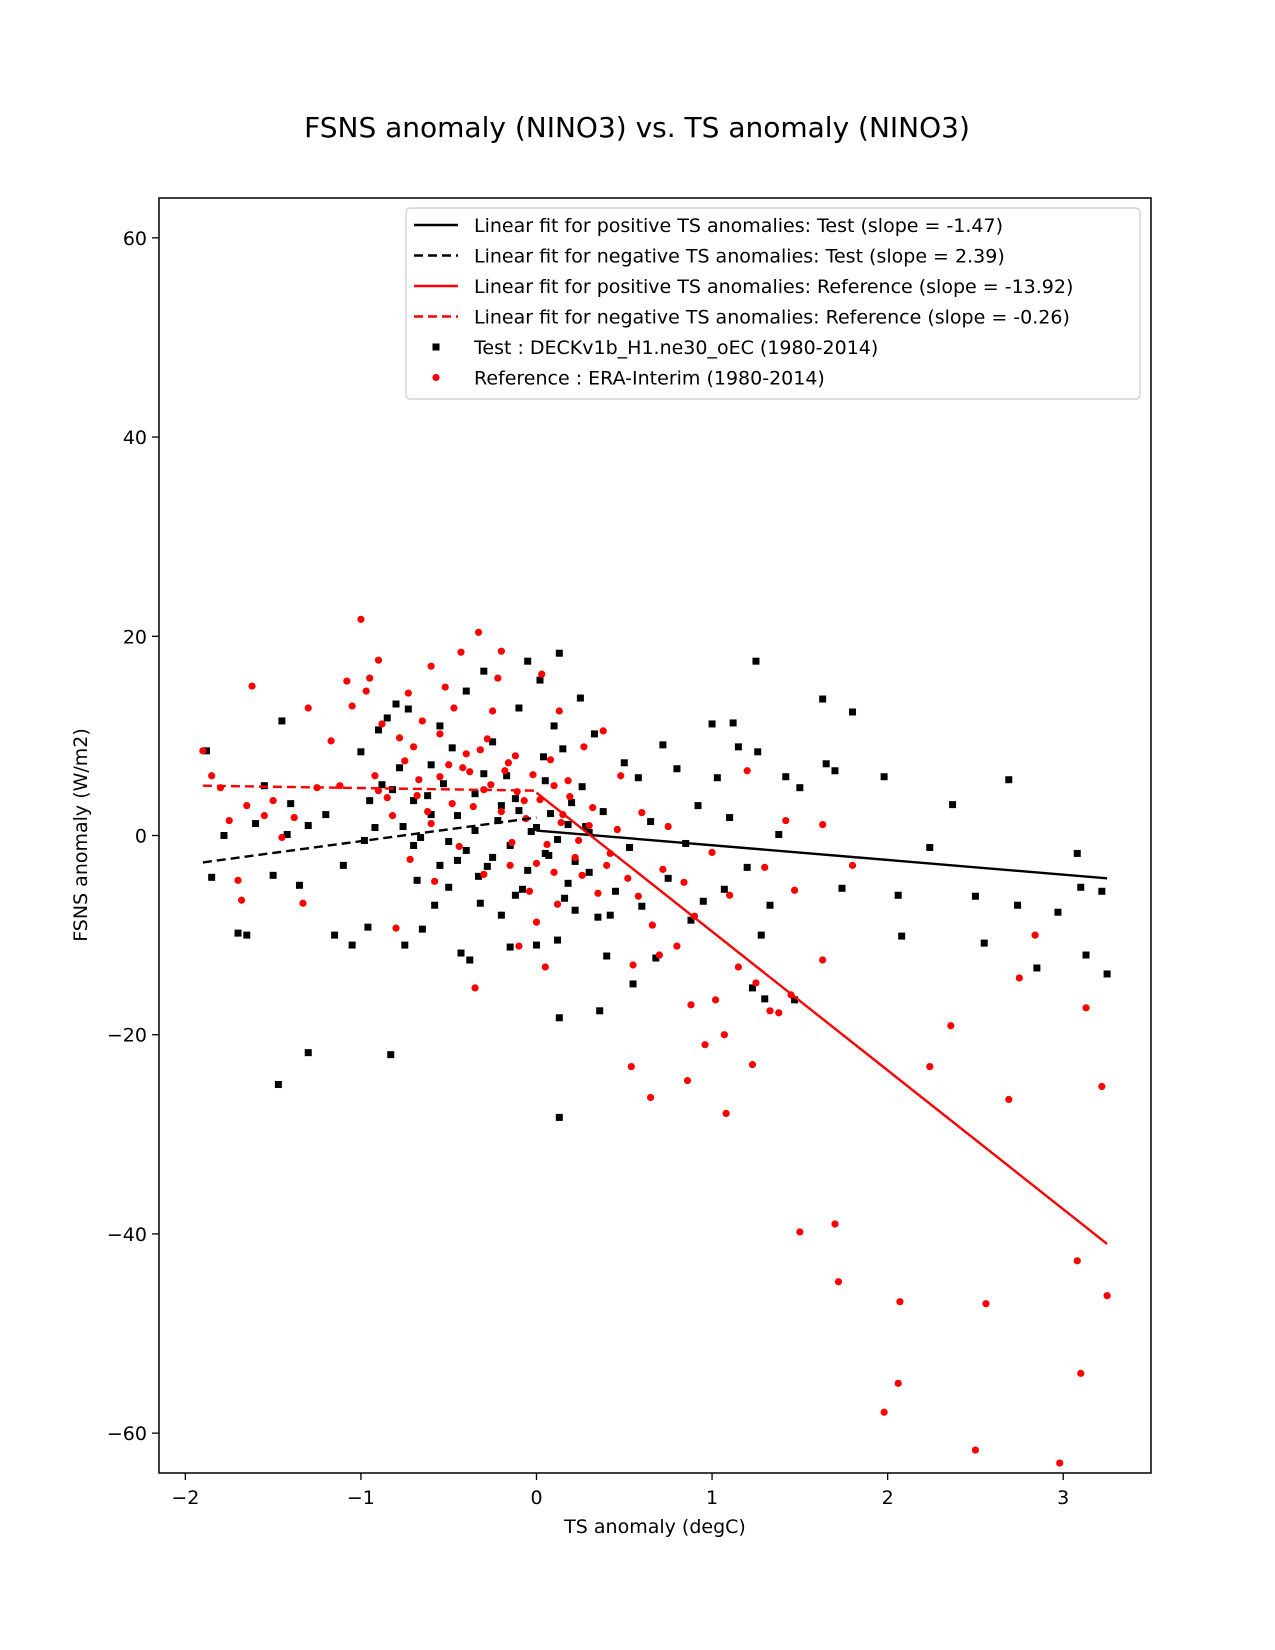 The height and width of the screenshot is (1650, 1275). What do you see at coordinates (135, 239) in the screenshot?
I see `y-tick-label: 60` at bounding box center [135, 239].